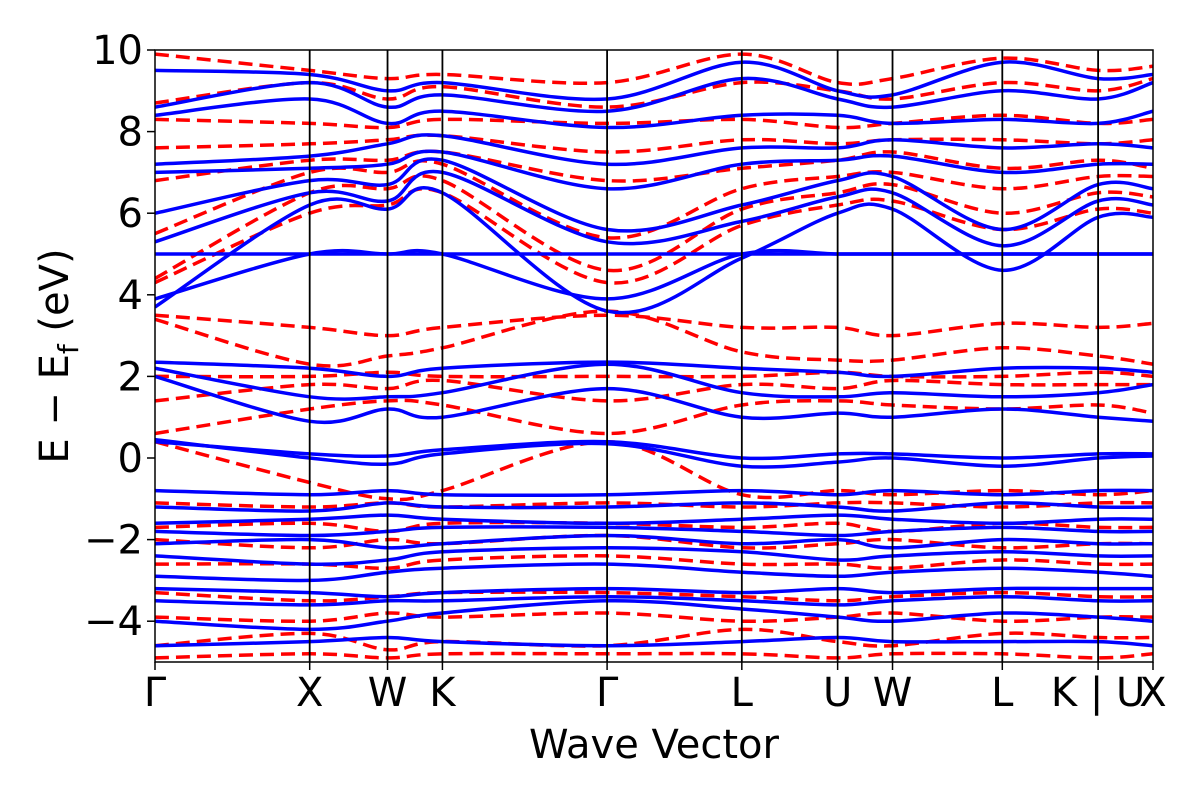  Describe the element at coordinates (119, 336) in the screenshot. I see `y-axis: −4 −2 0 2 4 6 8 10` at that location.